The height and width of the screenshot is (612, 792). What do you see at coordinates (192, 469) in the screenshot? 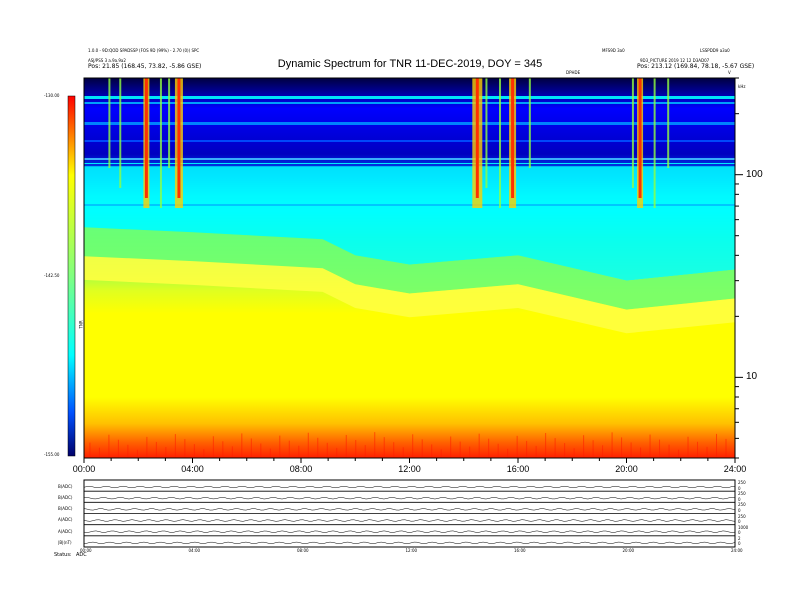
I see `time-tick-label: 04:00` at bounding box center [192, 469].